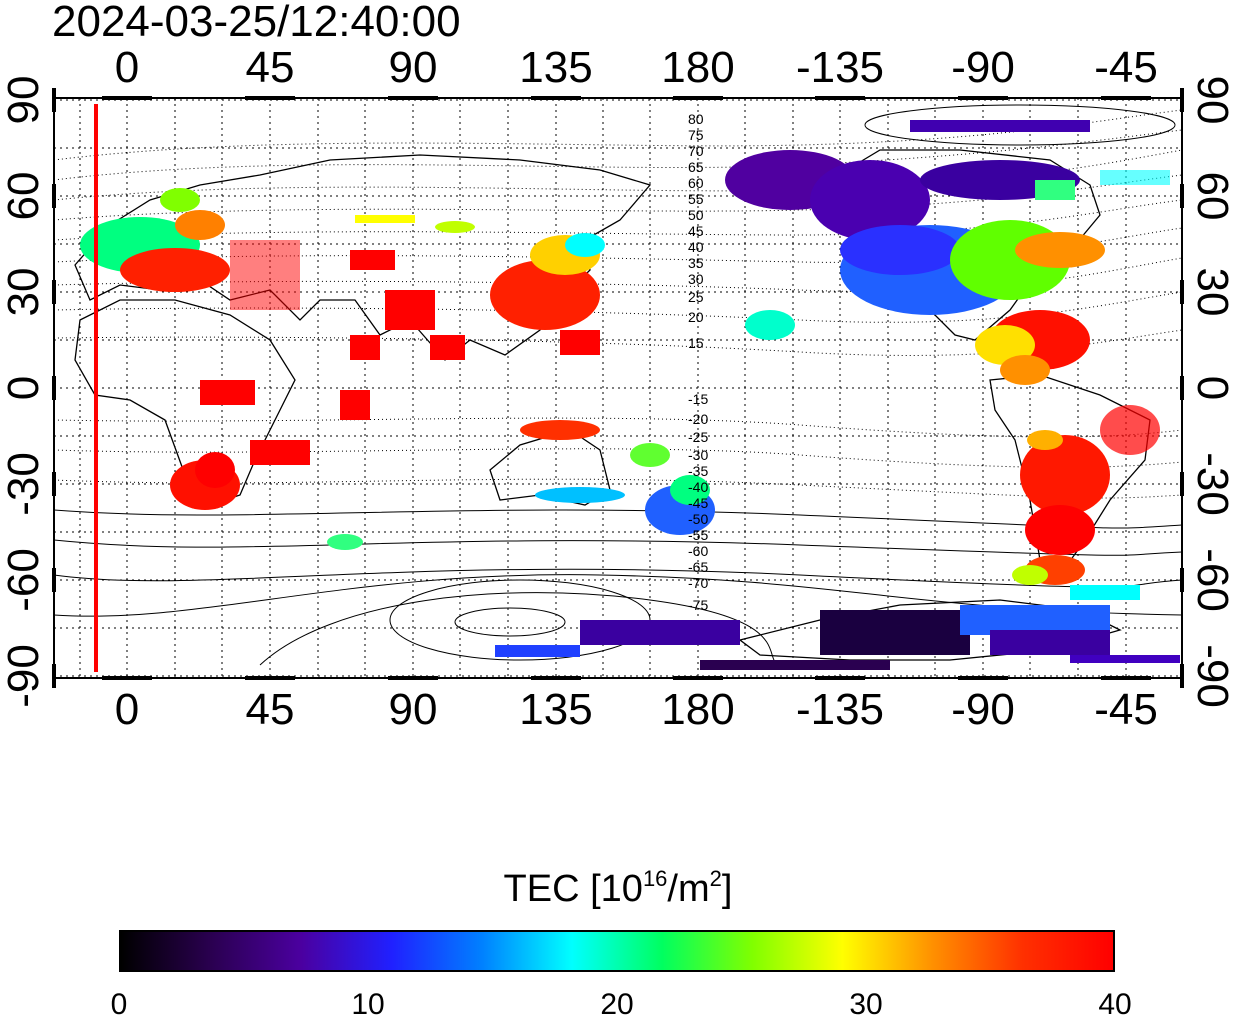 The image size is (1235, 1022). Describe the element at coordinates (698, 67) in the screenshot. I see `top-lbl-text: 180` at that location.